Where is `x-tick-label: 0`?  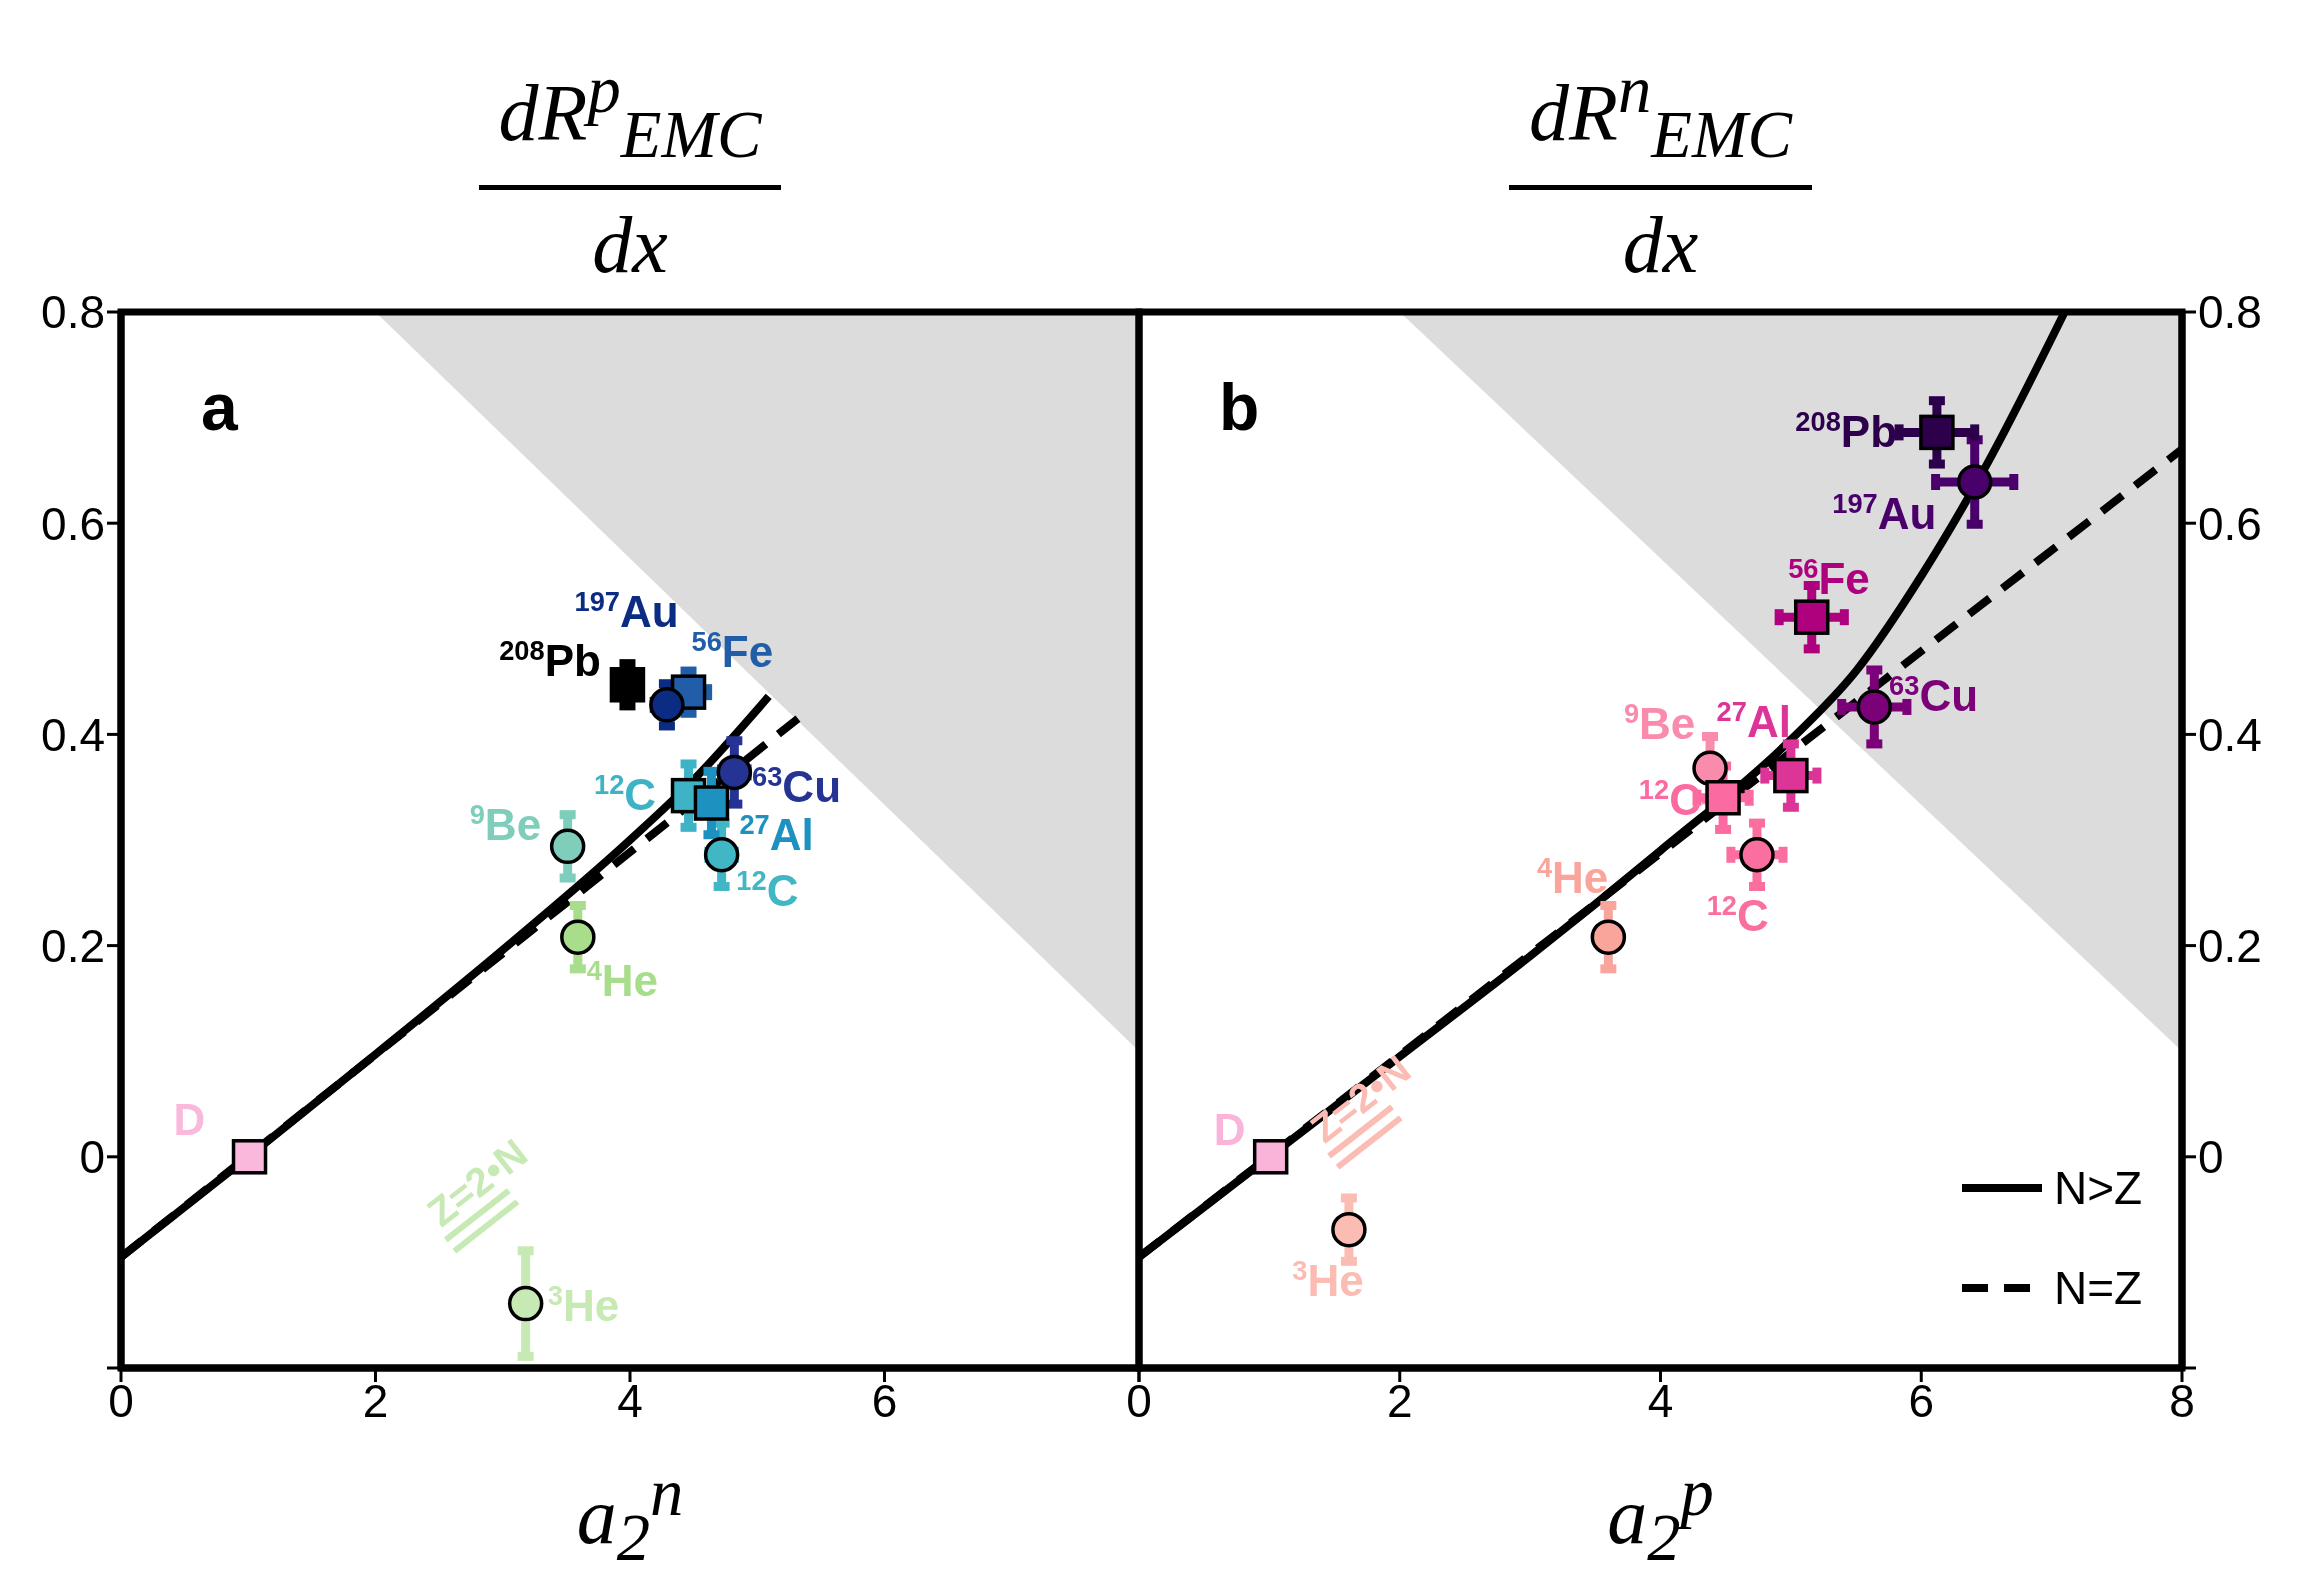
x-tick-label: 0 is located at coordinates (1139, 1400).